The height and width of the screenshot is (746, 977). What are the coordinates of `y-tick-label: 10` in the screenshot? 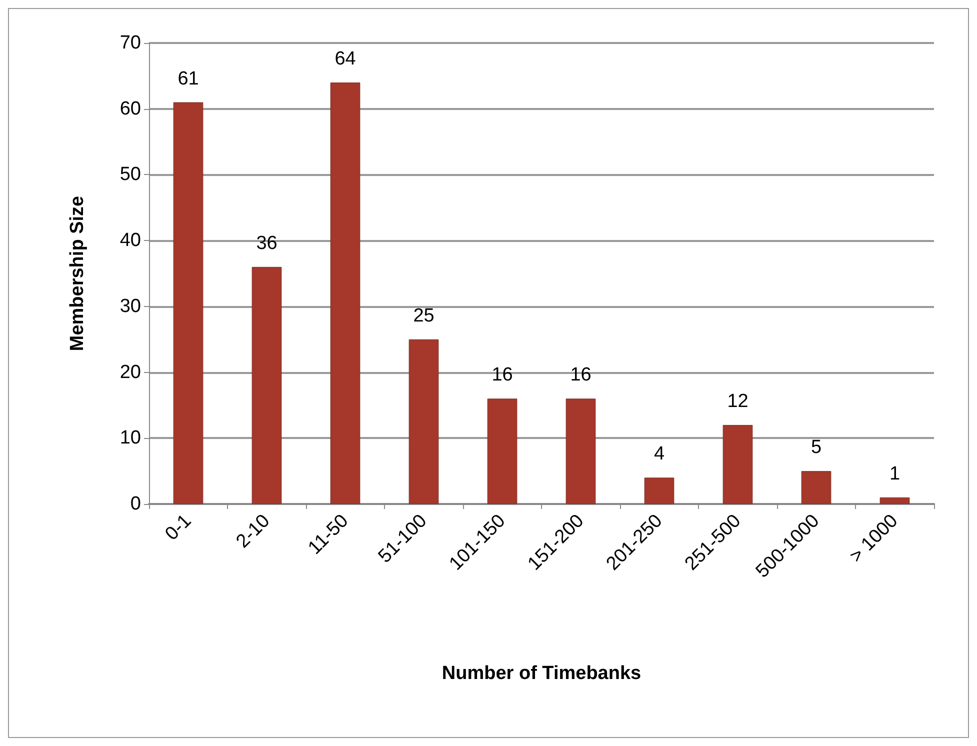 It's located at (130, 438).